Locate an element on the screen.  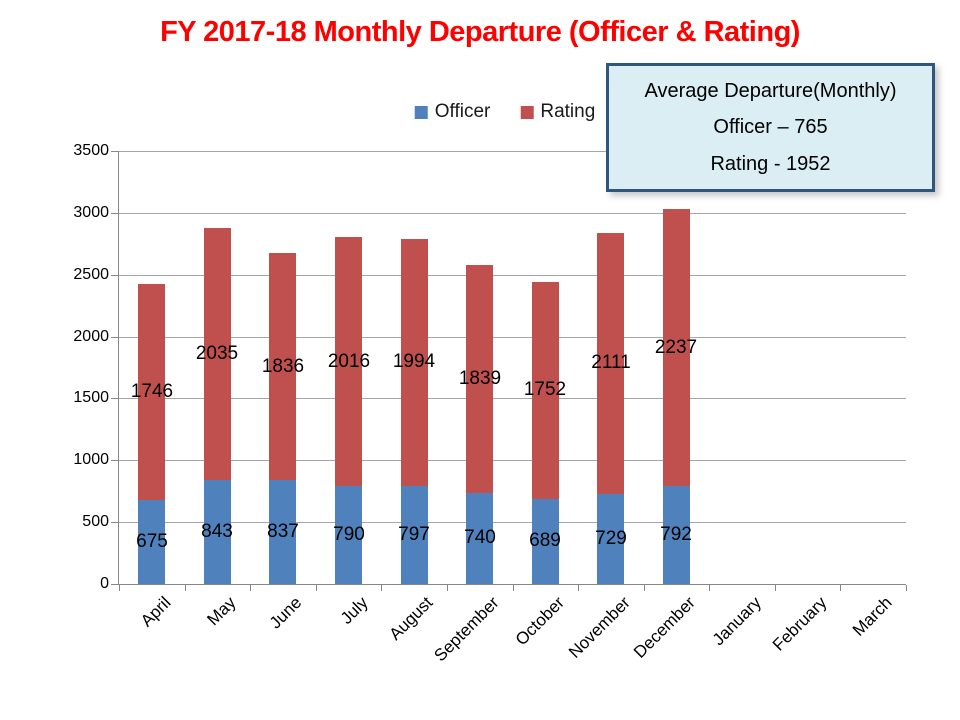
y-axis-label-0: 0 is located at coordinates (104, 583).